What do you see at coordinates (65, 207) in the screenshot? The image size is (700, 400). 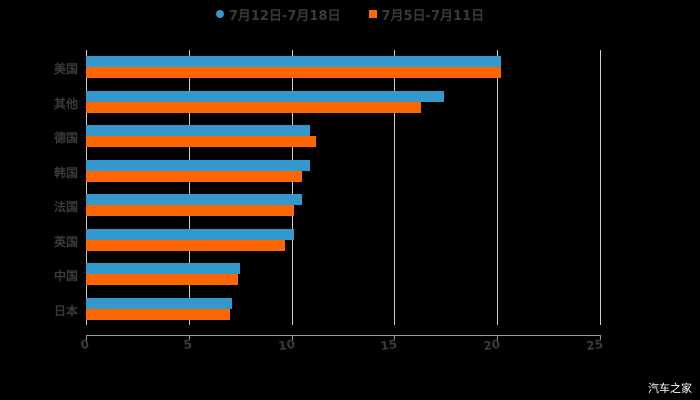 I see `category-label: 法国` at bounding box center [65, 207].